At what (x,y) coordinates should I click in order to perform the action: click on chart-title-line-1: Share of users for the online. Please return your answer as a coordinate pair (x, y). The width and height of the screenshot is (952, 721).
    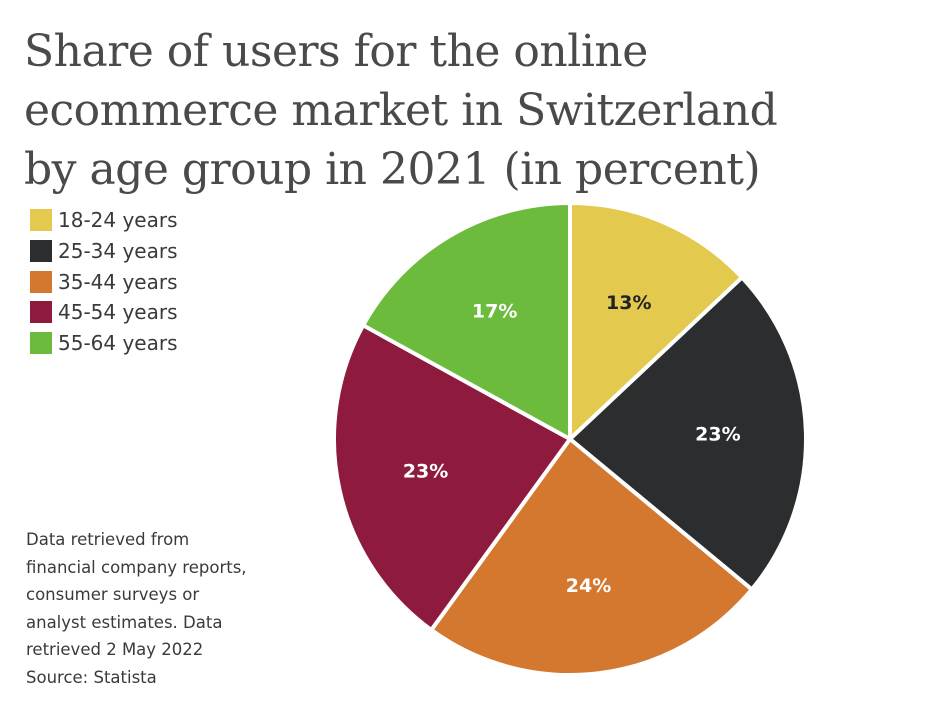
    Looking at the image, I should click on (336, 51).